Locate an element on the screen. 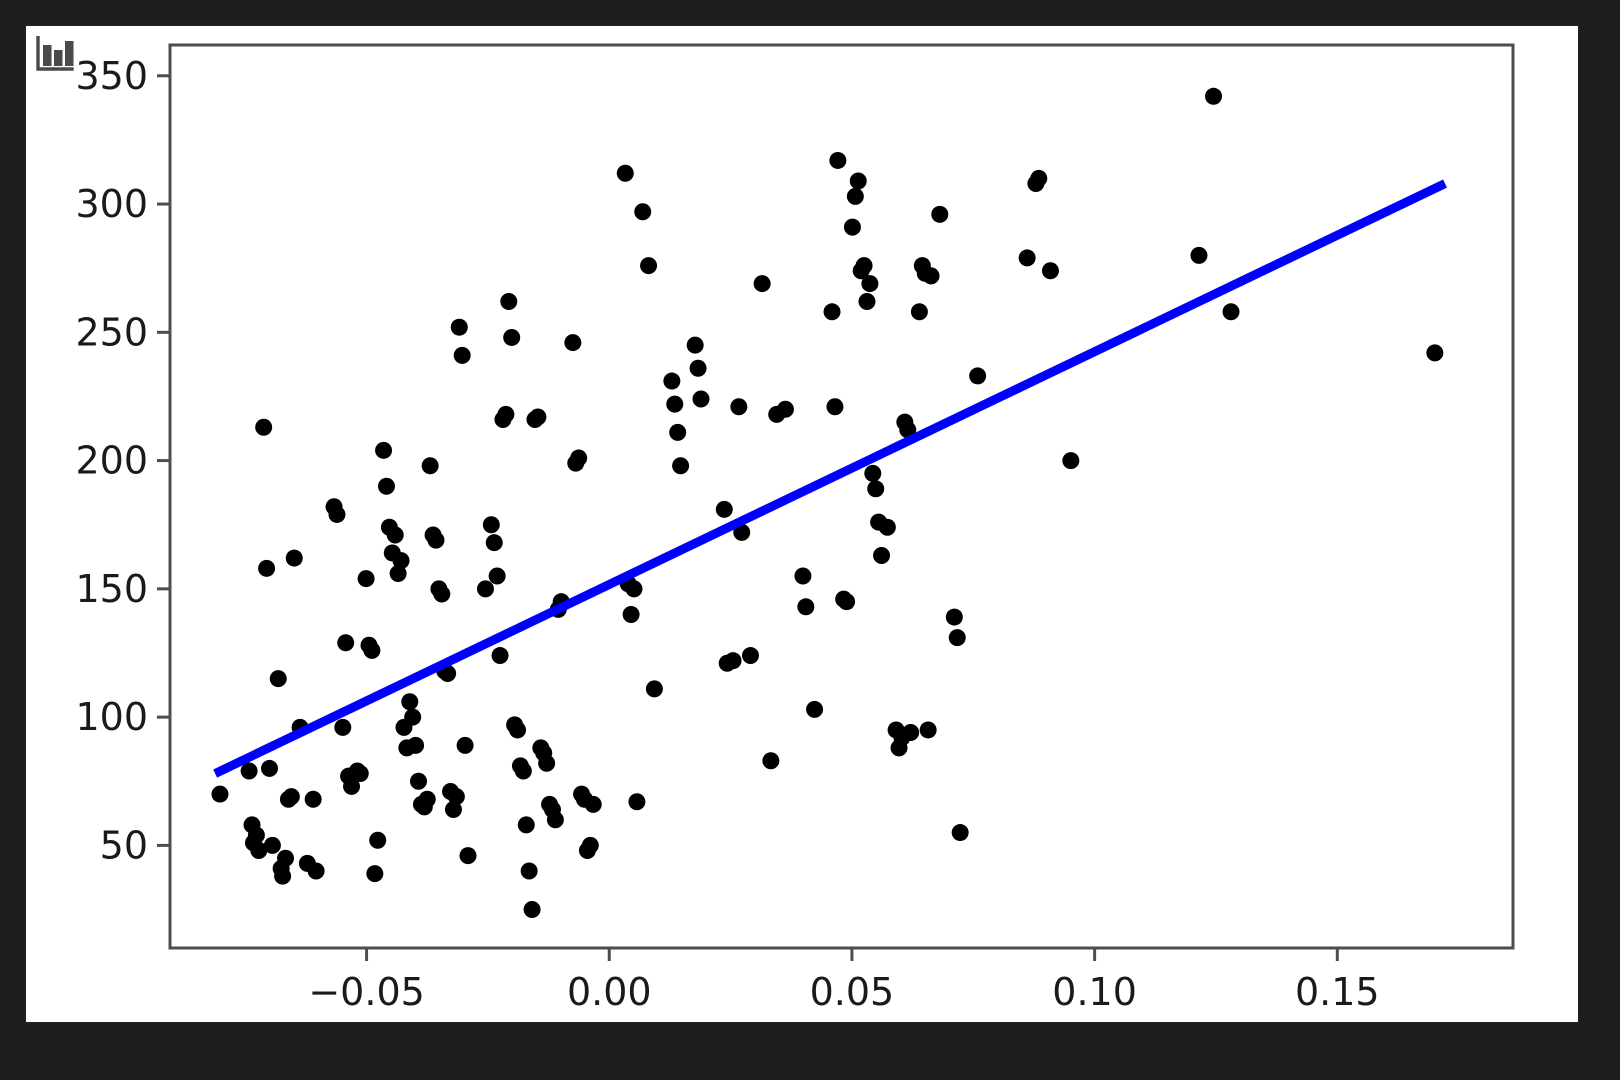 The width and height of the screenshot is (1620, 1080). y-tick-label: 150 is located at coordinates (111, 589).